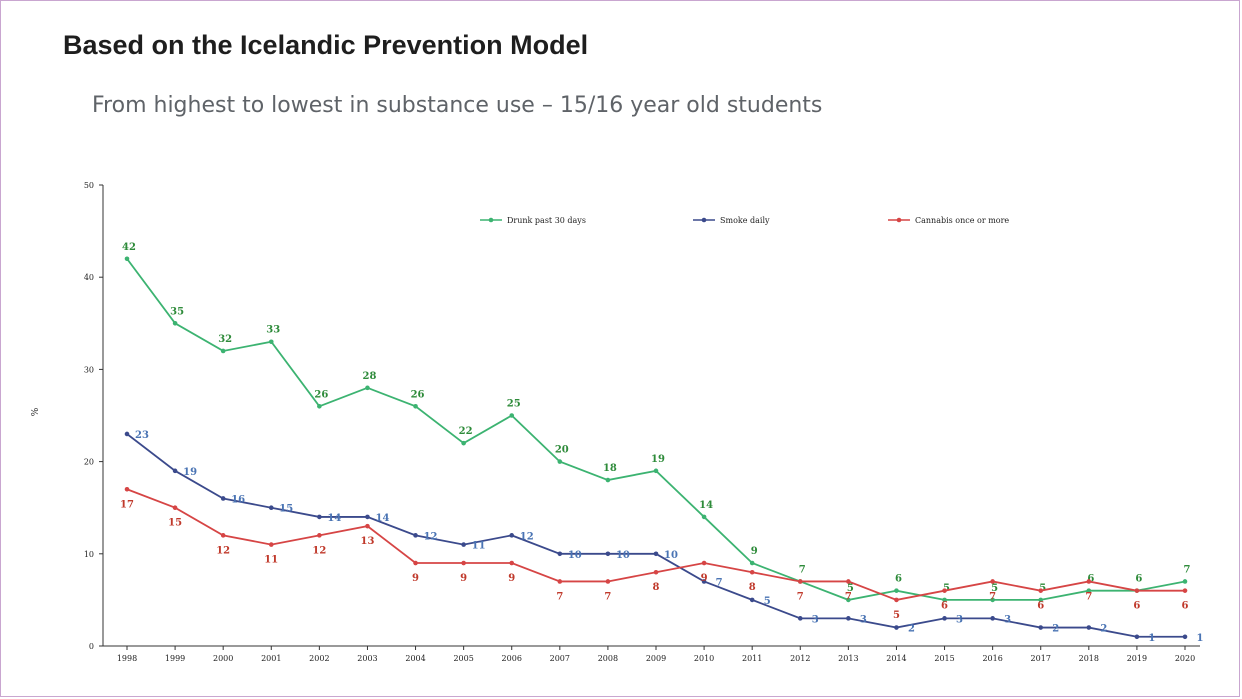 The width and height of the screenshot is (1242, 699). I want to click on slide-title: Based on the Icelandic Prevention Model, so click(326, 45).